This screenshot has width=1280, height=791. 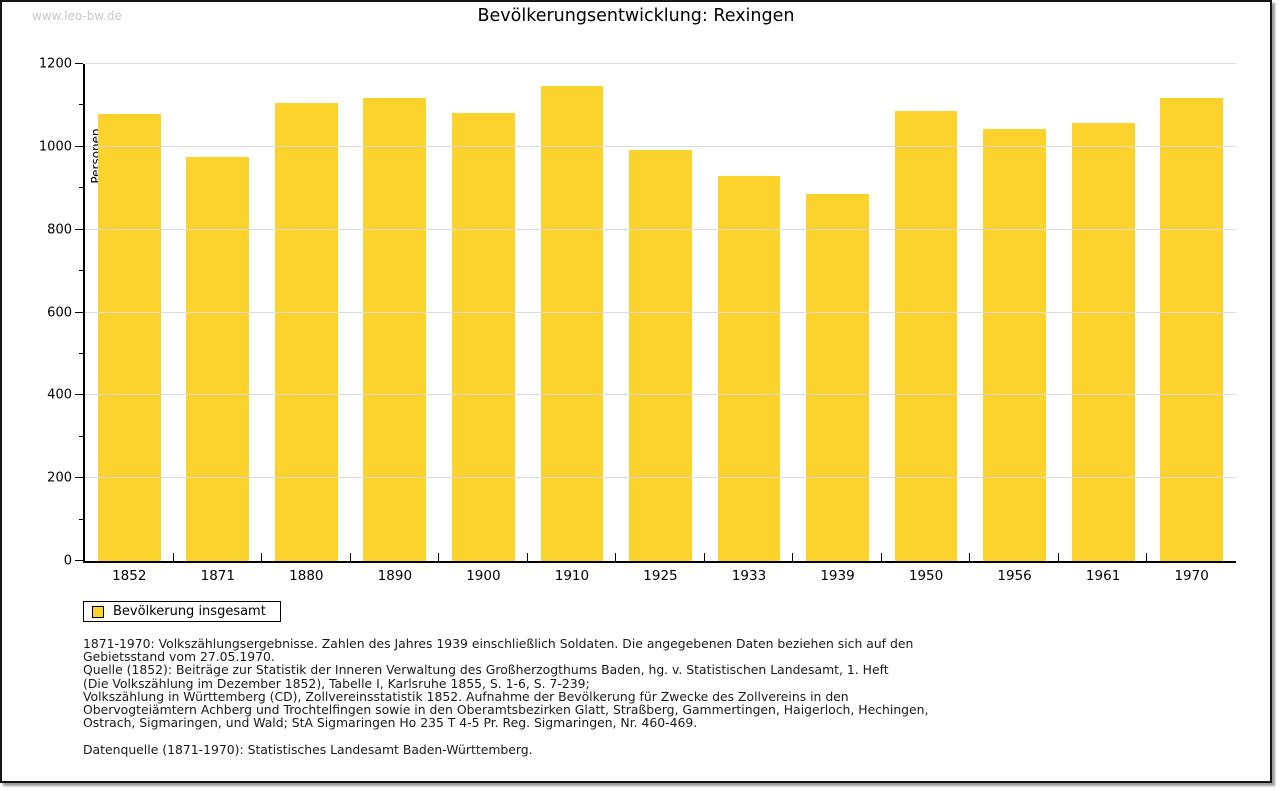 I want to click on x-axis-tick-label: 1910, so click(x=572, y=576).